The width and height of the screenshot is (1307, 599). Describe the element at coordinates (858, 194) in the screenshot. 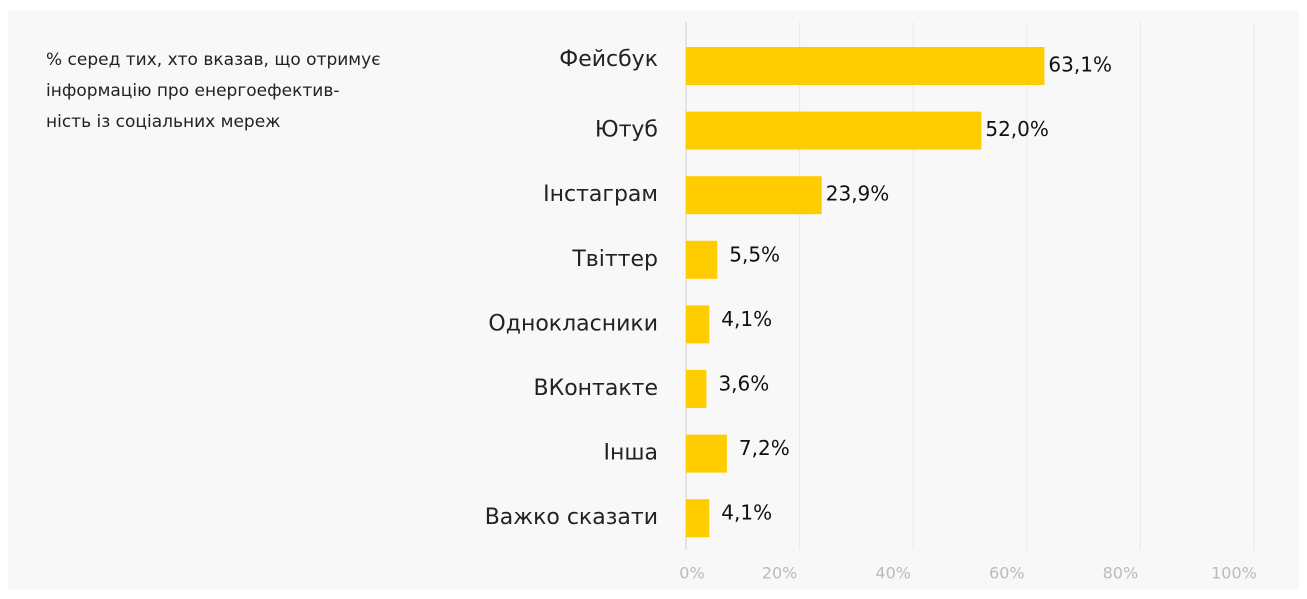

I see `value-label: 23,9%` at that location.